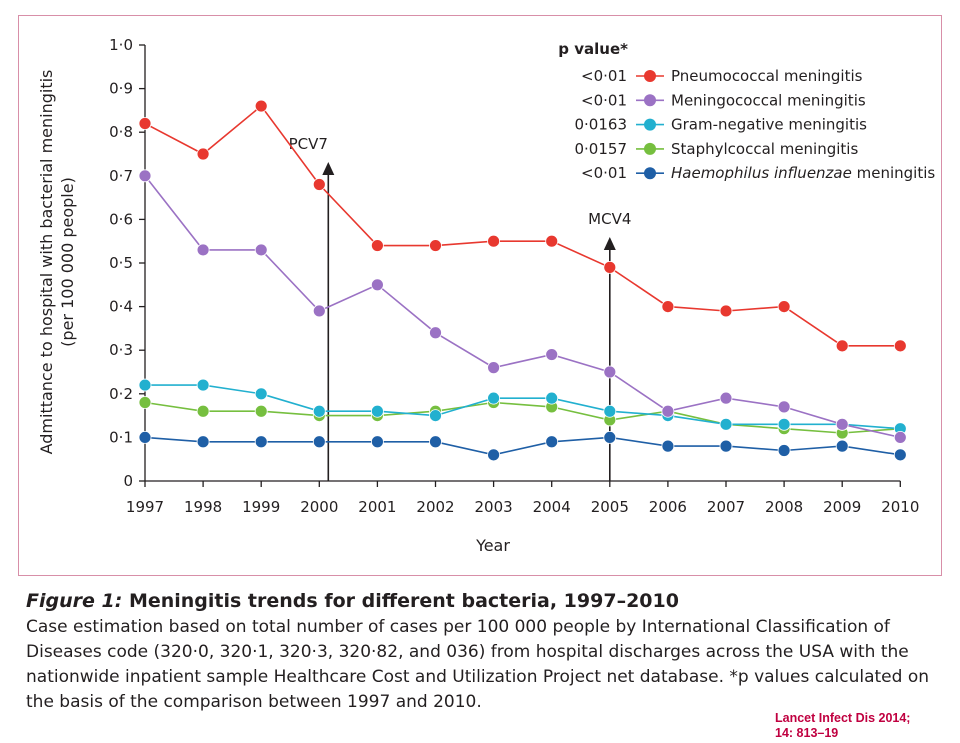  I want to click on x-tick-label: 2005, so click(610, 507).